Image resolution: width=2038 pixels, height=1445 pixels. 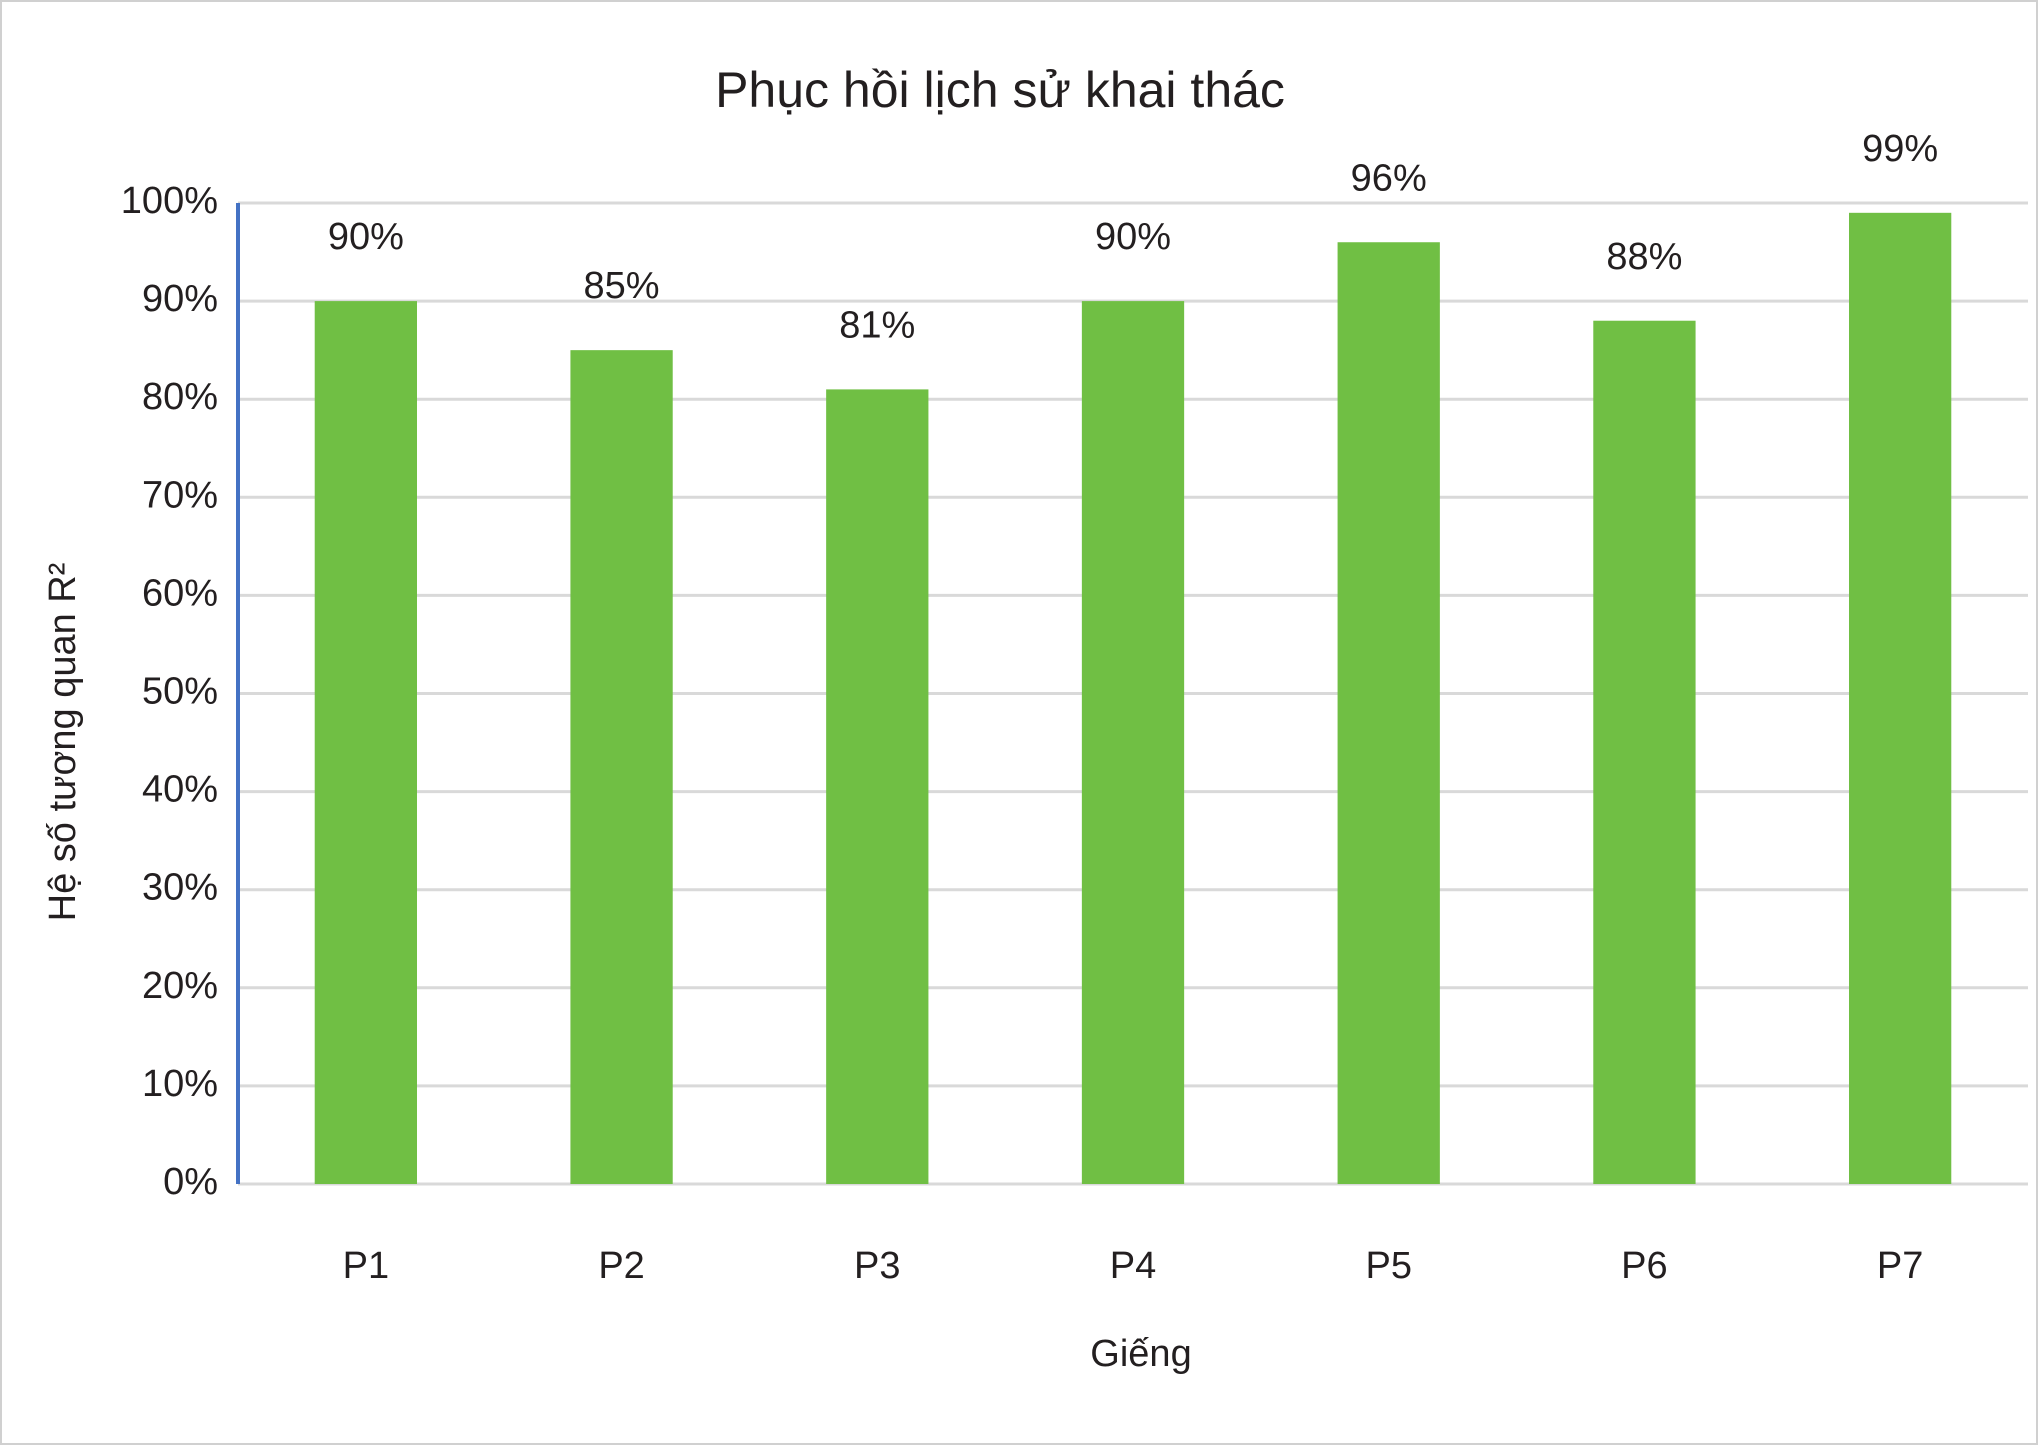 I want to click on y-tick-label: 100%, so click(x=169, y=201).